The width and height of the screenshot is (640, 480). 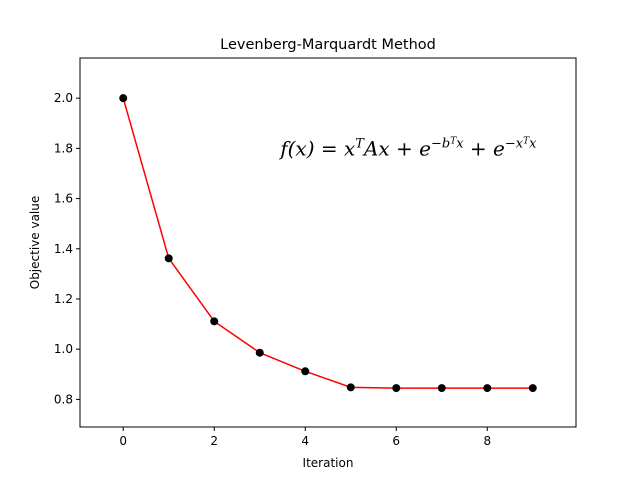 What do you see at coordinates (63, 249) in the screenshot?
I see `y-tick-label: 1.4` at bounding box center [63, 249].